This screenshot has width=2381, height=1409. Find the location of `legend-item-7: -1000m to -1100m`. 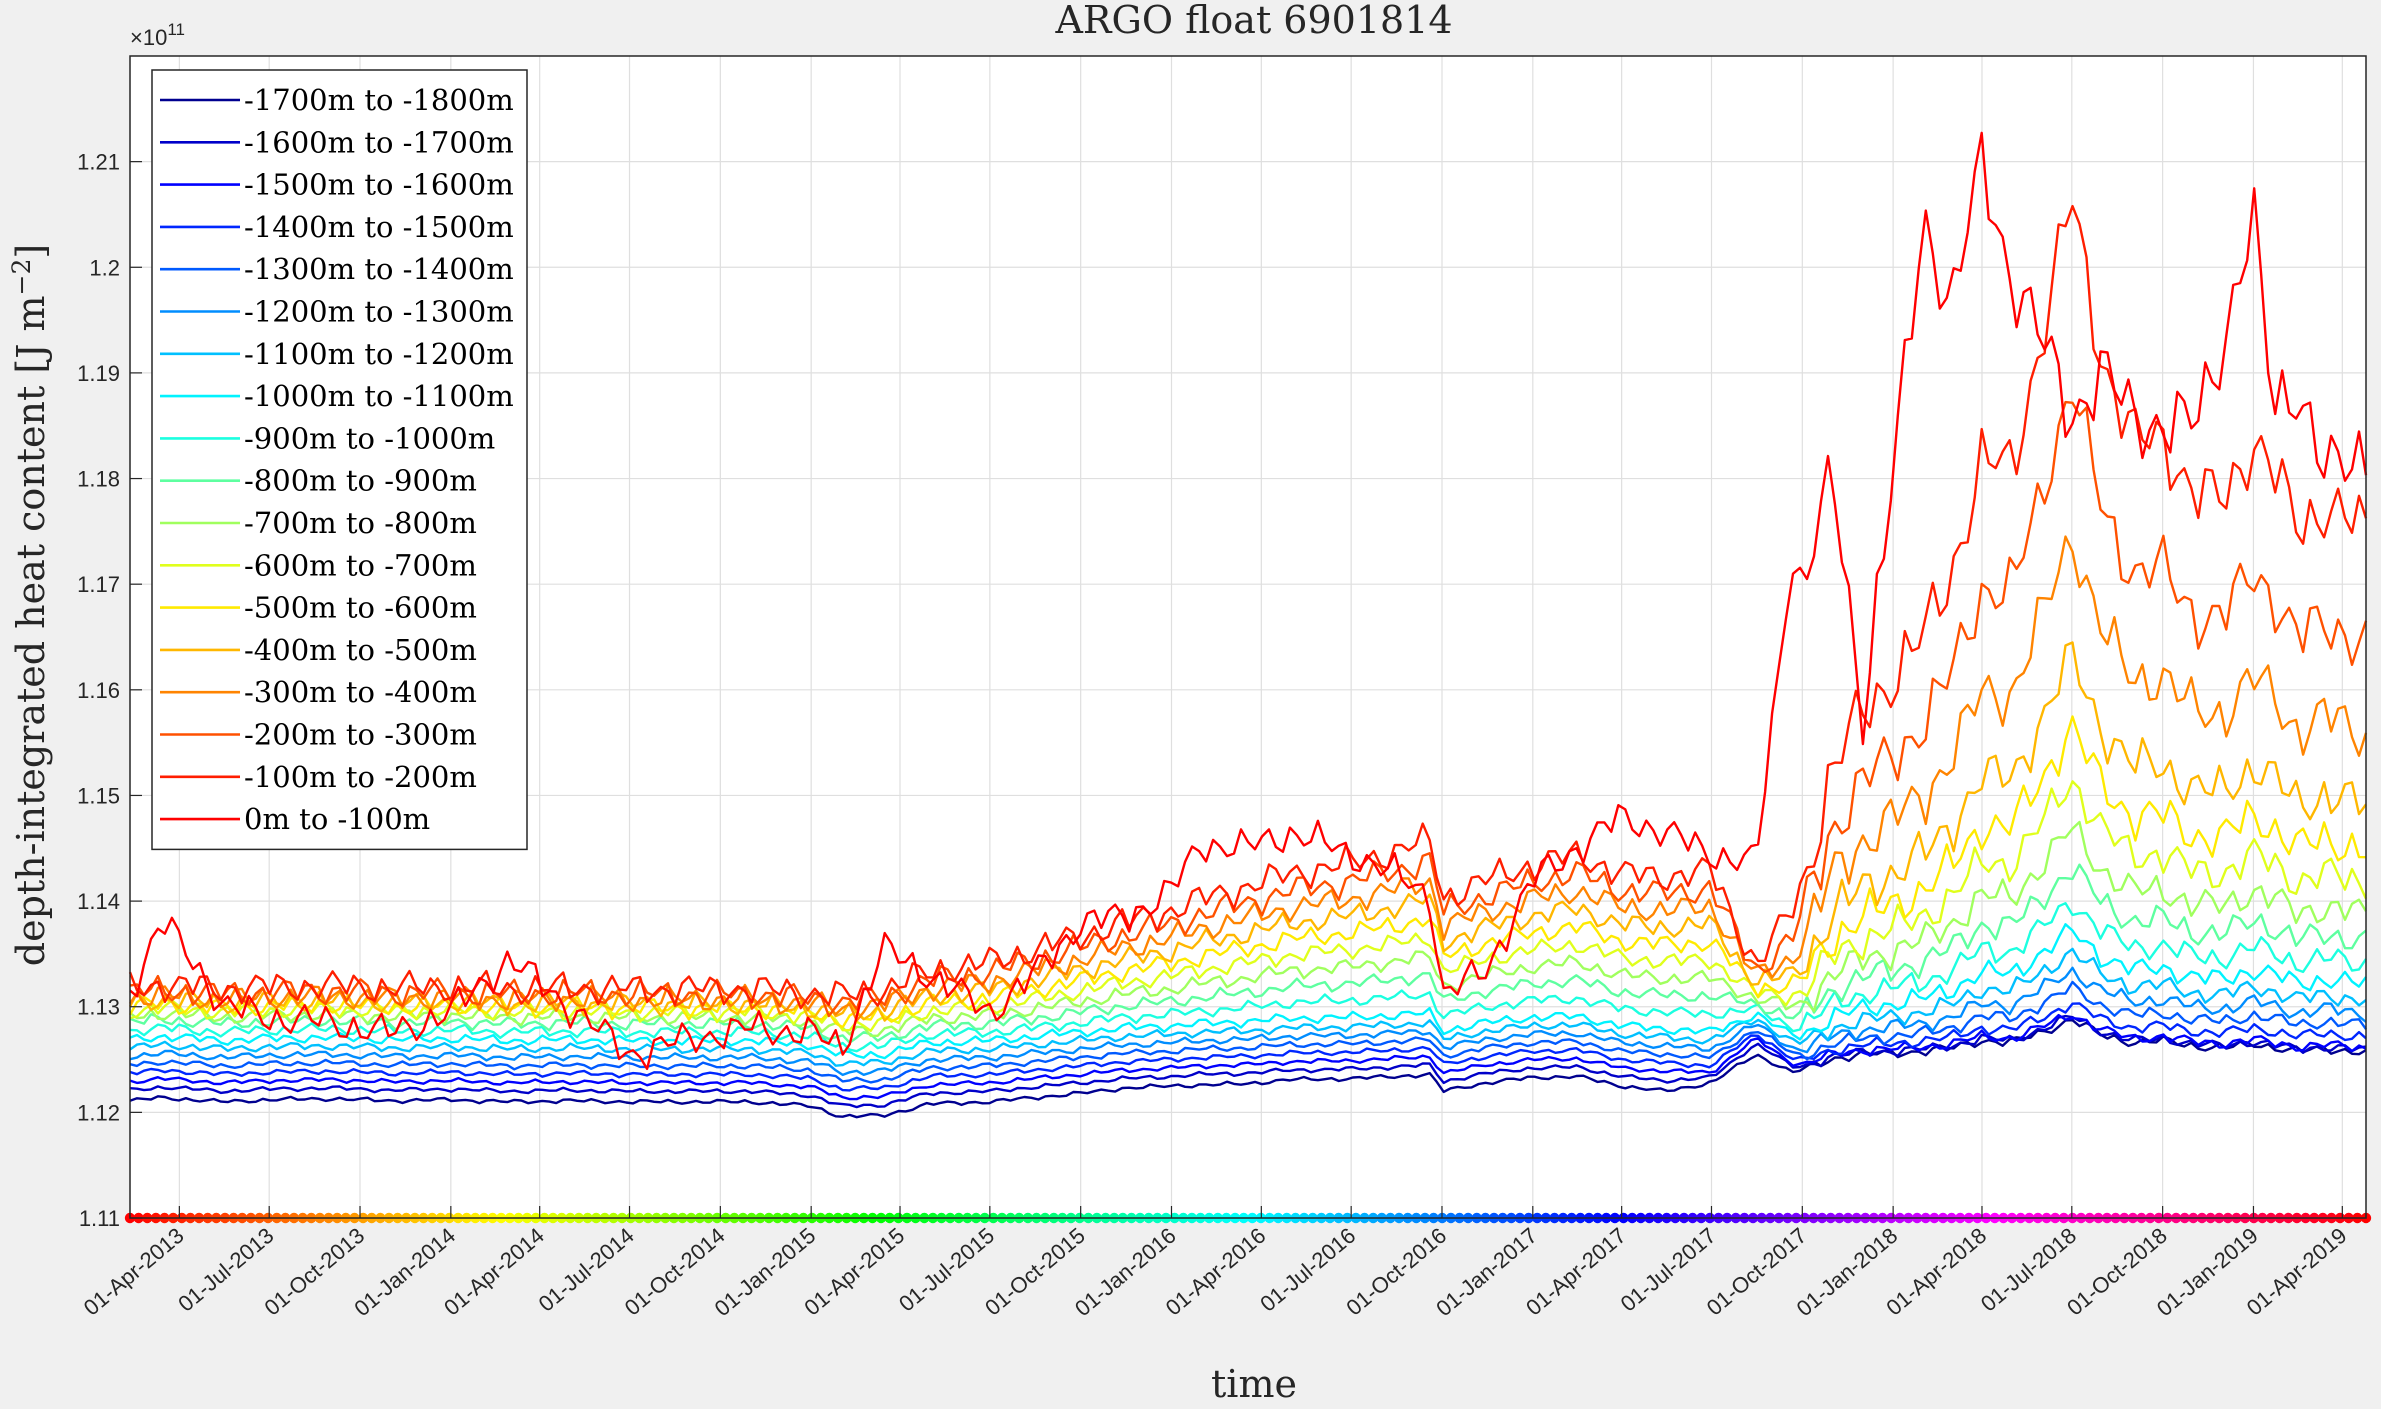

legend-item-7: -1000m to -1100m is located at coordinates (337, 396).